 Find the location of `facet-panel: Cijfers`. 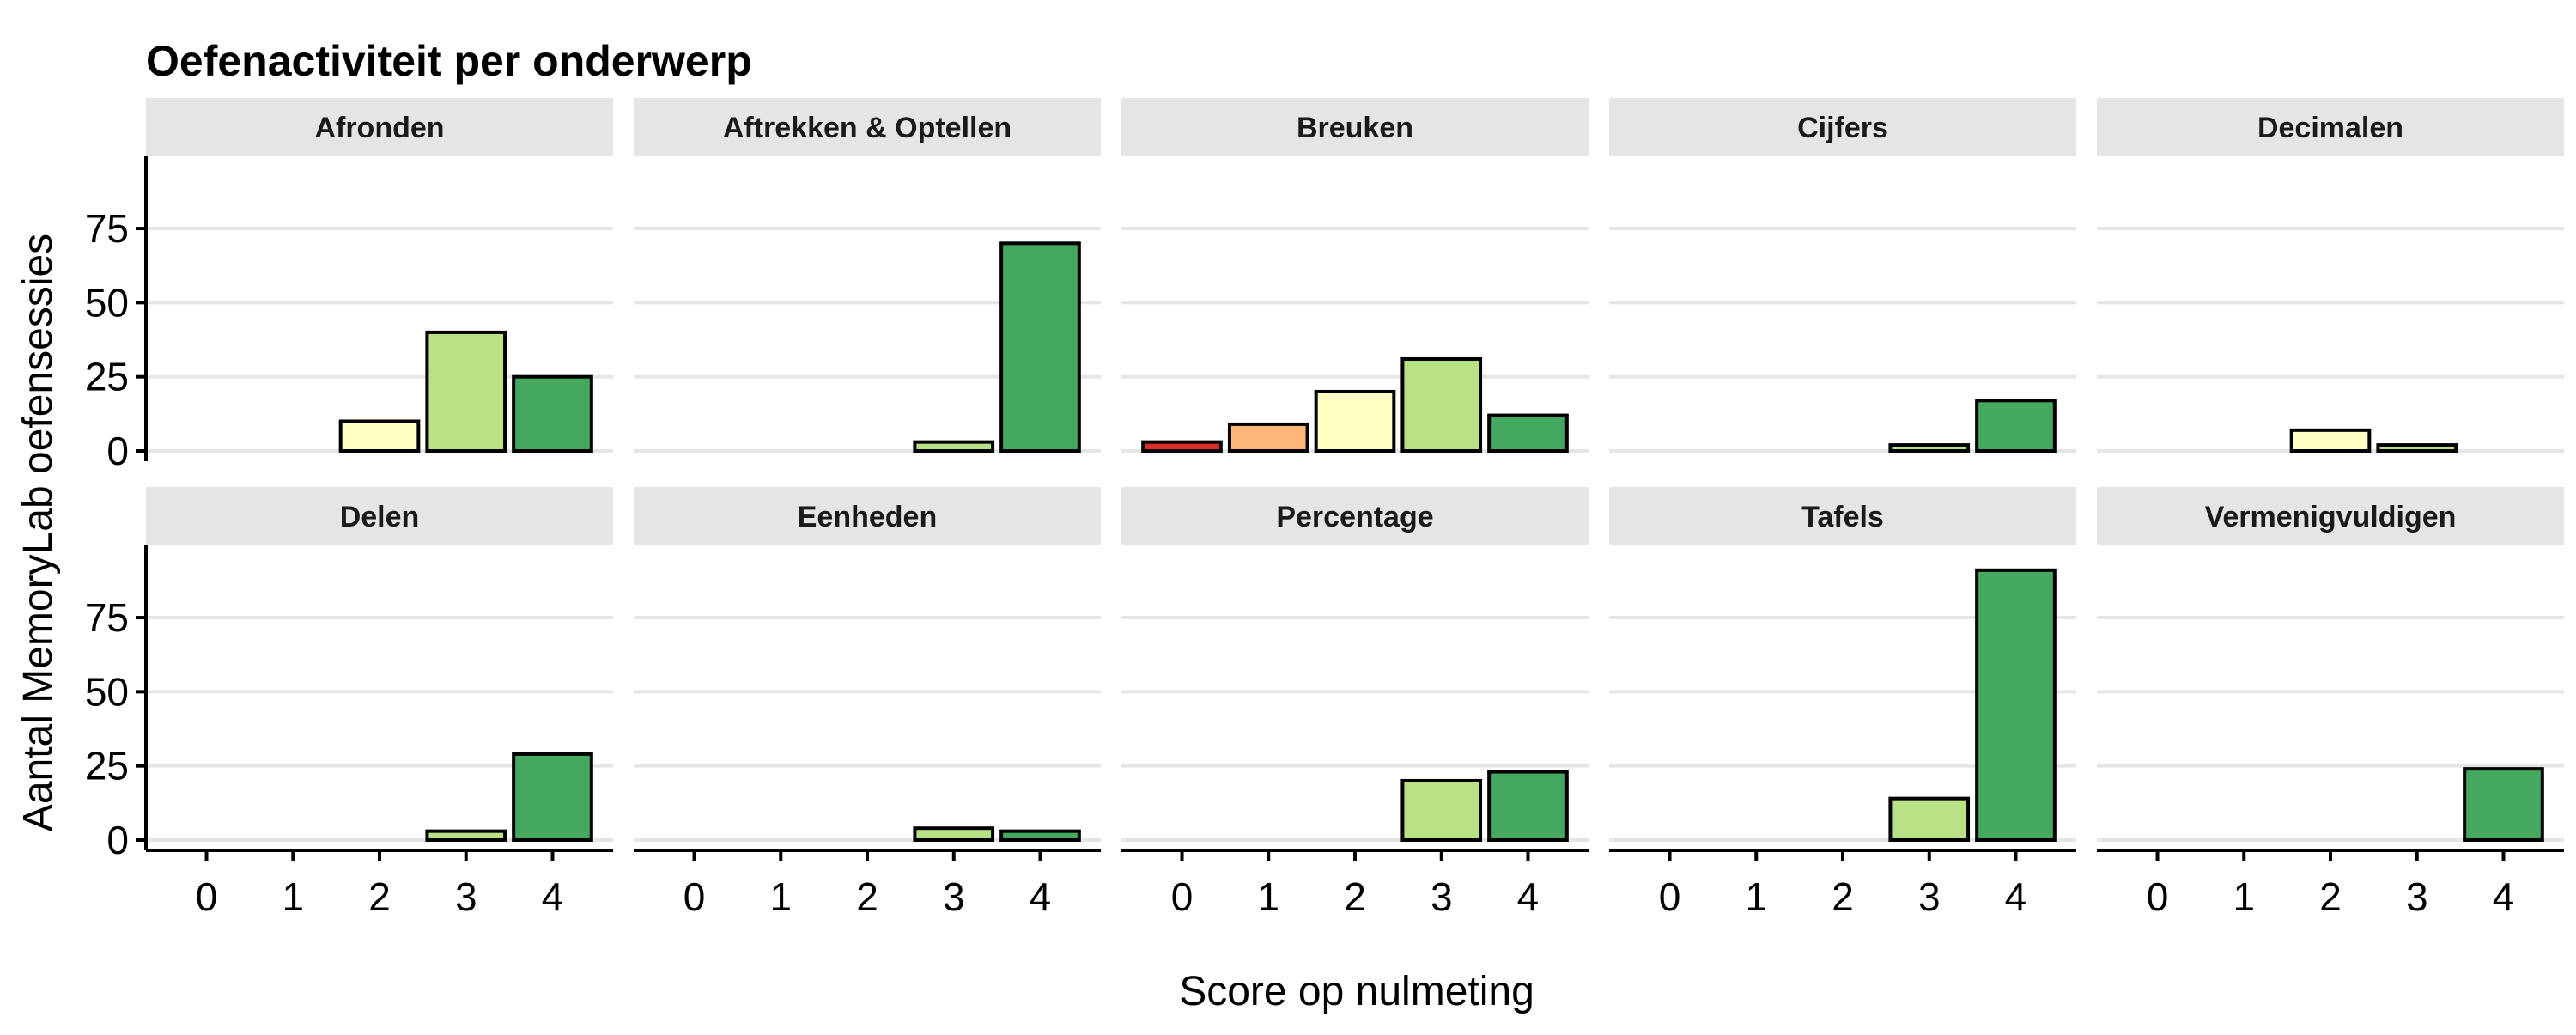

facet-panel: Cijfers is located at coordinates (1843, 276).